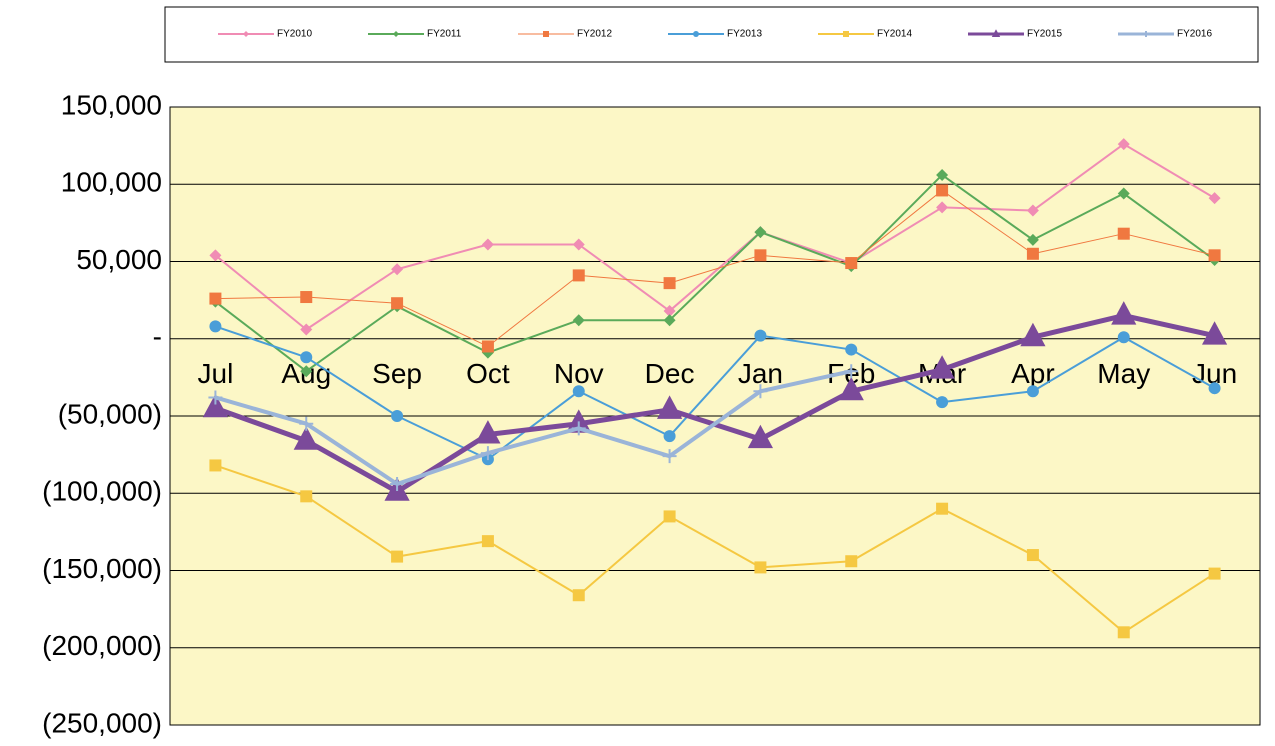  What do you see at coordinates (670, 373) in the screenshot?
I see `x-tick-label: Dec` at bounding box center [670, 373].